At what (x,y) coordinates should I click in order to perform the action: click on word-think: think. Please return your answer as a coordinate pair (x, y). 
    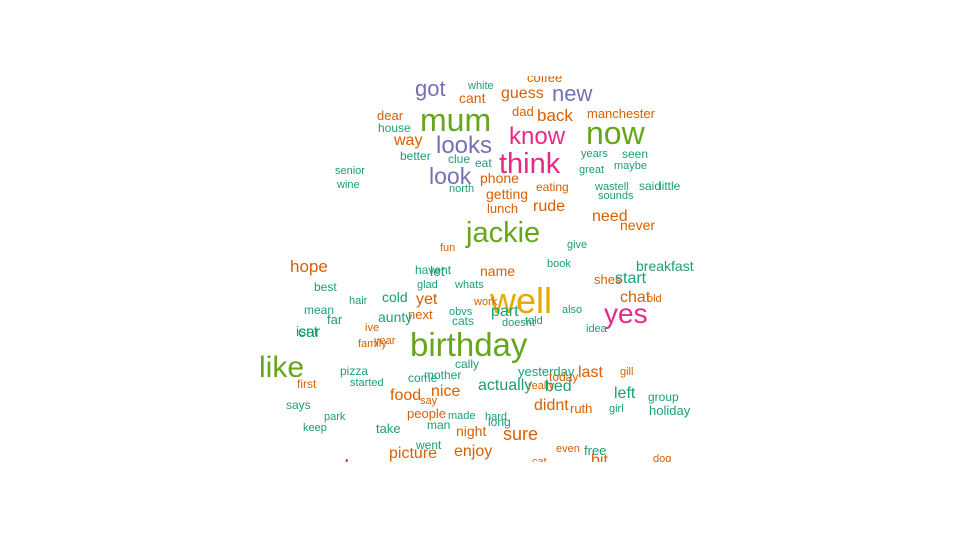
    Looking at the image, I should click on (530, 164).